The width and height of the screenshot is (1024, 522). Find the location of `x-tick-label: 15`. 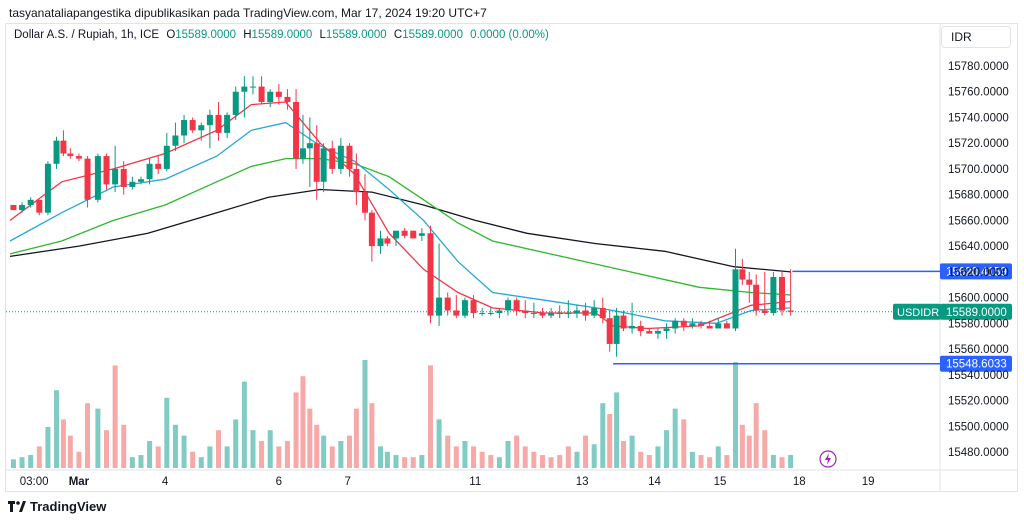

x-tick-label: 15 is located at coordinates (720, 482).